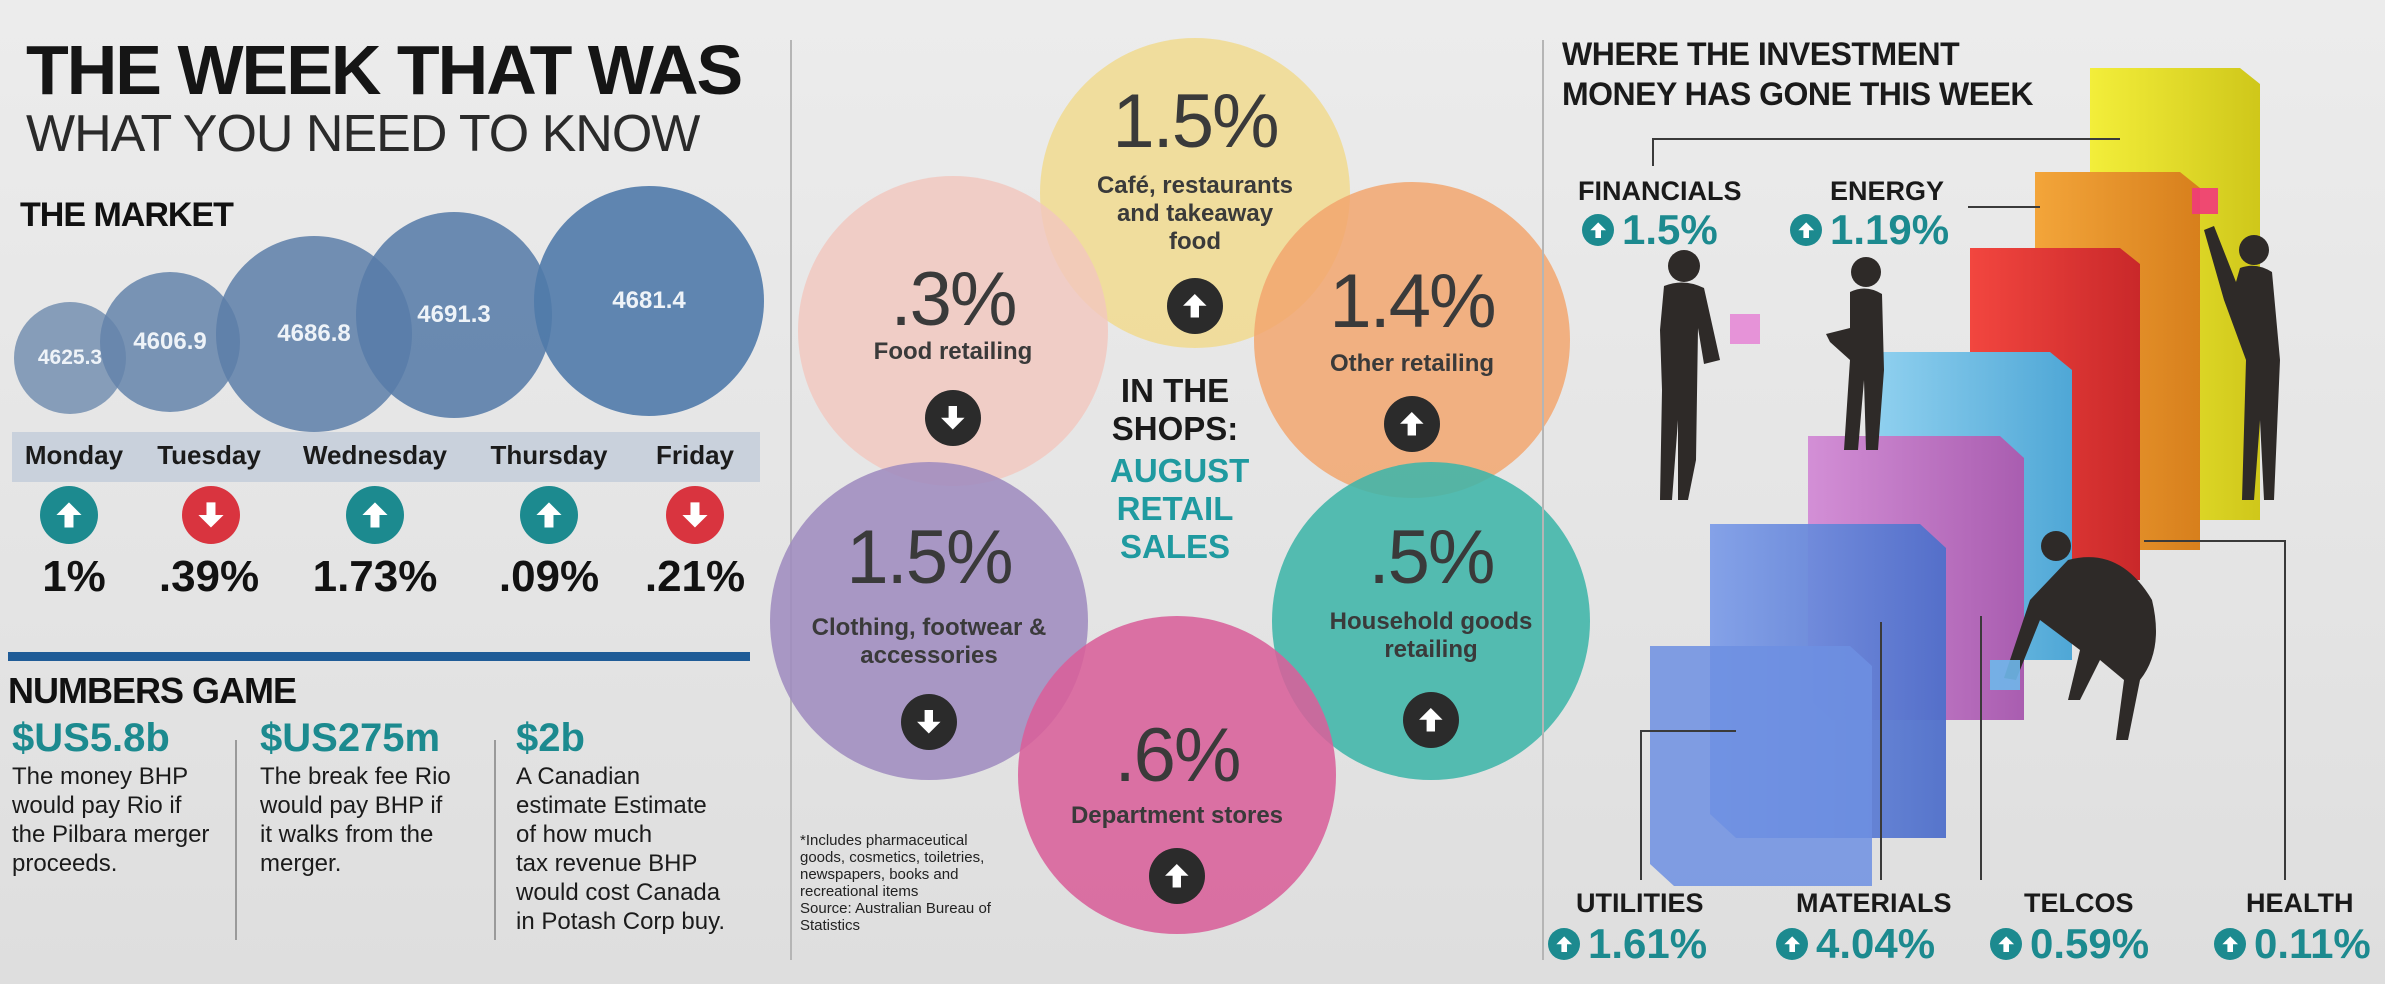 The width and height of the screenshot is (2385, 984). What do you see at coordinates (549, 455) in the screenshot?
I see `day-label-thursday: Thursday` at bounding box center [549, 455].